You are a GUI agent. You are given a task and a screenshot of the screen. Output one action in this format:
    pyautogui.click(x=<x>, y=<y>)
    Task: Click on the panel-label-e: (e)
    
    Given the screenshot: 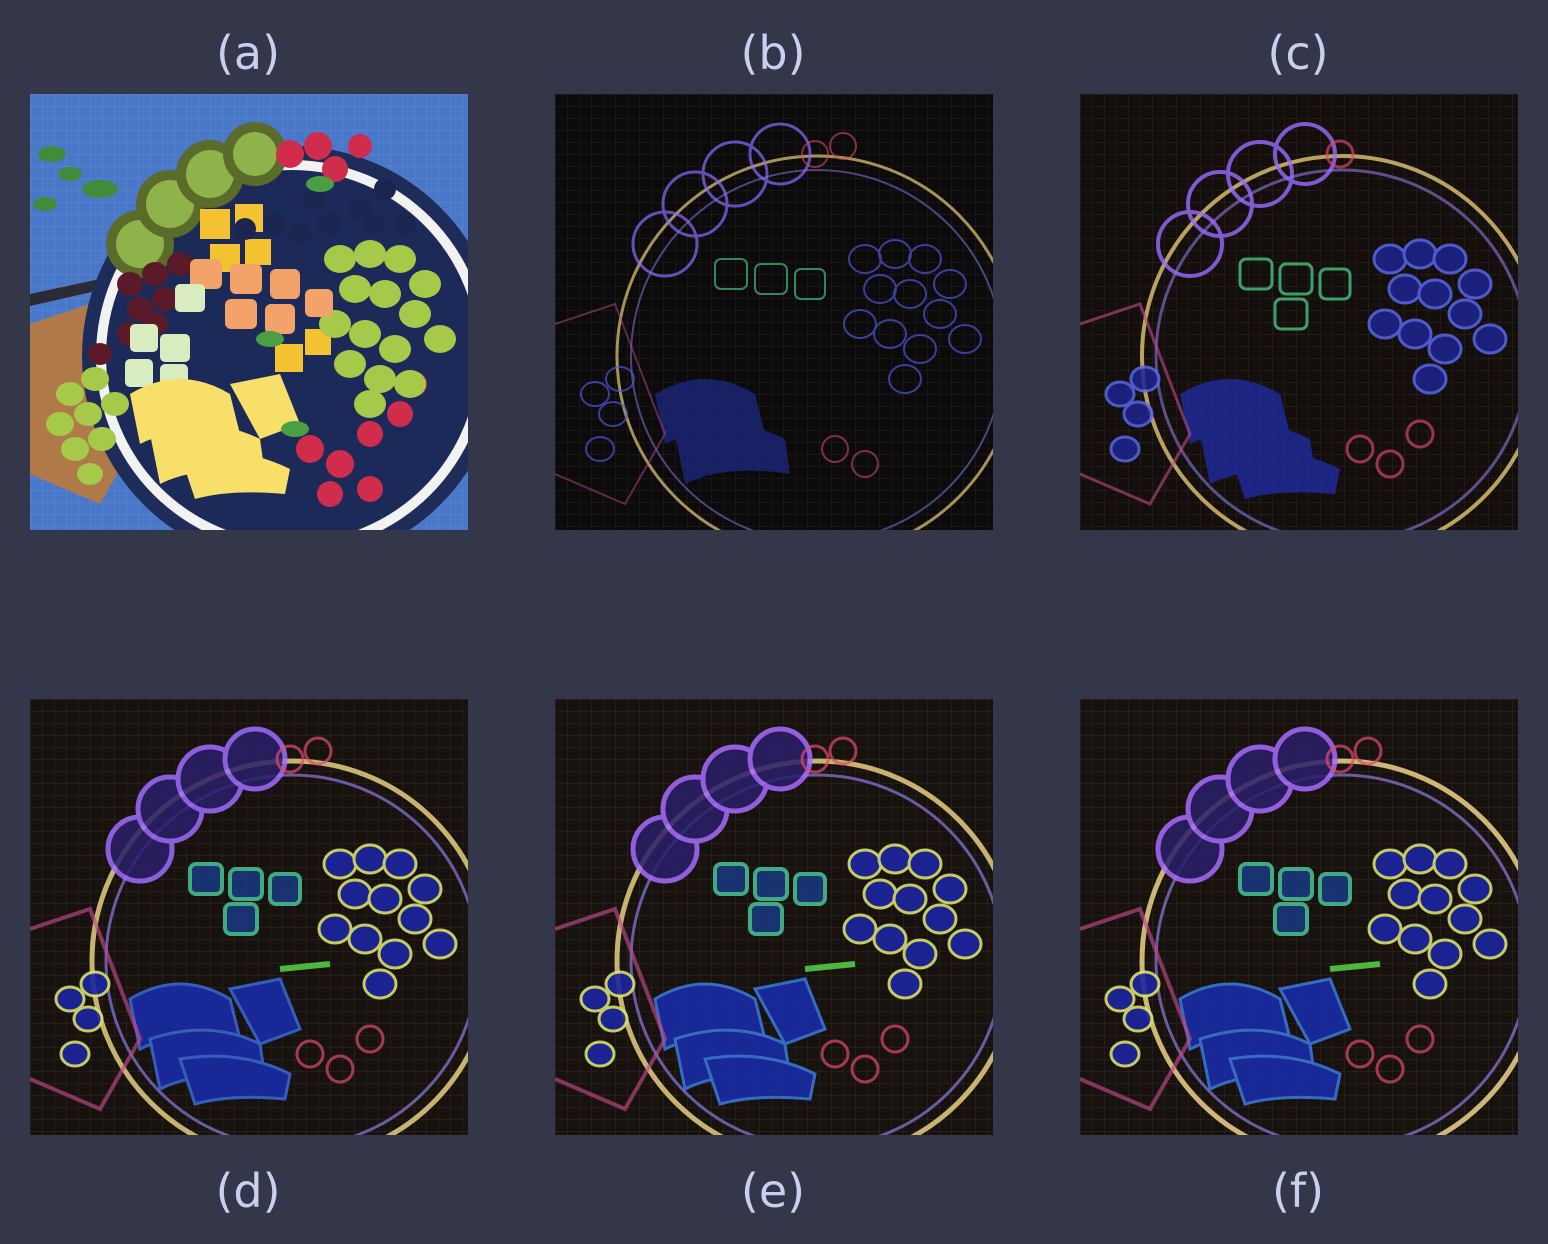 What is the action you would take?
    pyautogui.click(x=773, y=1191)
    